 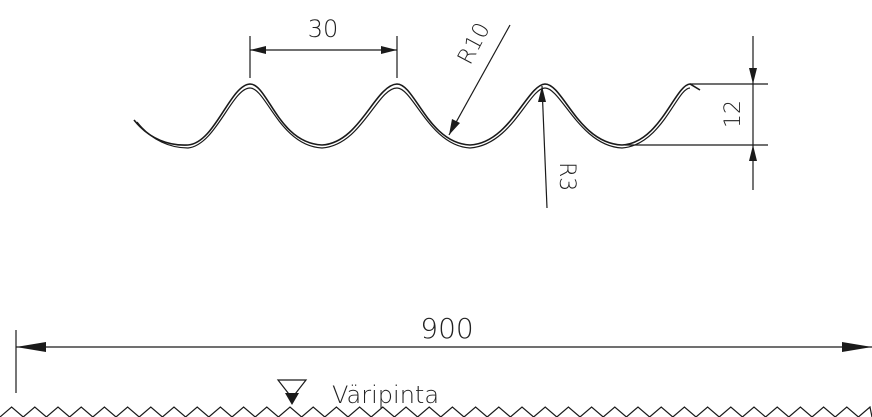 What do you see at coordinates (446, 328) in the screenshot?
I see `width-label: 900` at bounding box center [446, 328].